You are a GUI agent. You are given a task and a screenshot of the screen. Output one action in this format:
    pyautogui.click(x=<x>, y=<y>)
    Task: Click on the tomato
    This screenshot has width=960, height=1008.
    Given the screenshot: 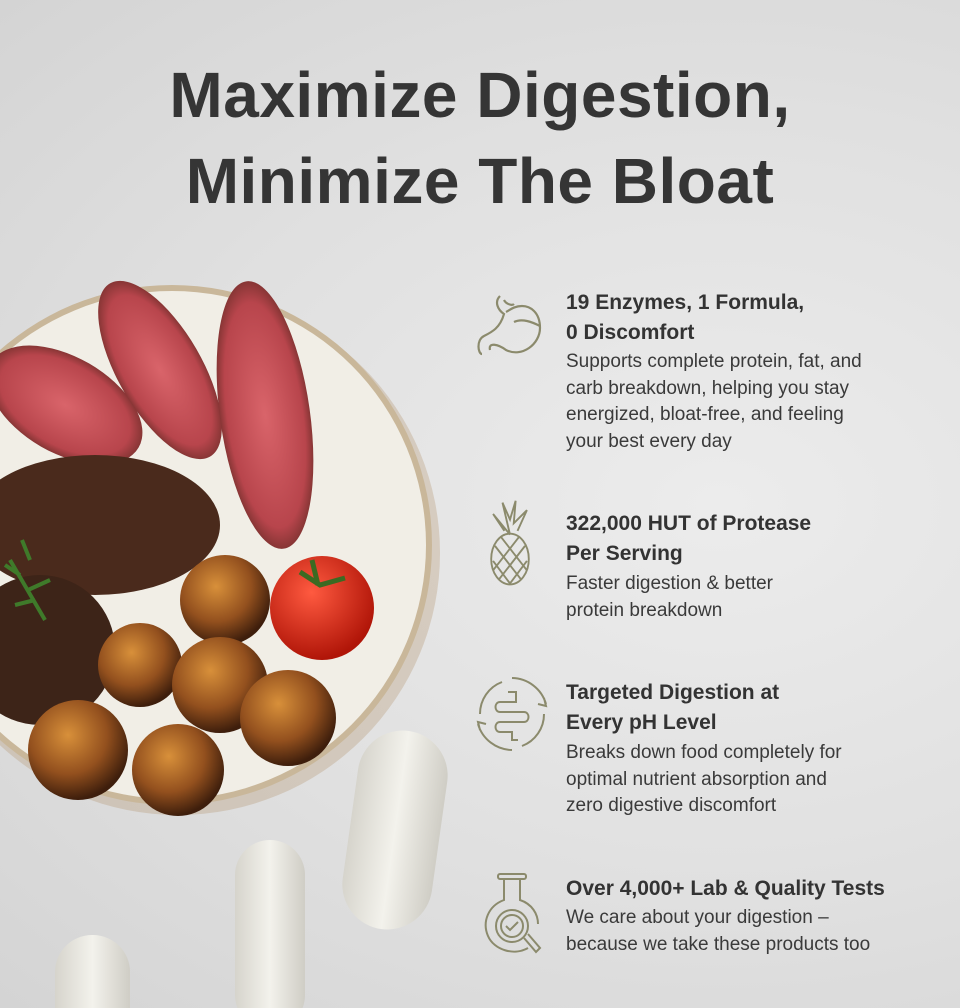 What is the action you would take?
    pyautogui.click(x=322, y=608)
    